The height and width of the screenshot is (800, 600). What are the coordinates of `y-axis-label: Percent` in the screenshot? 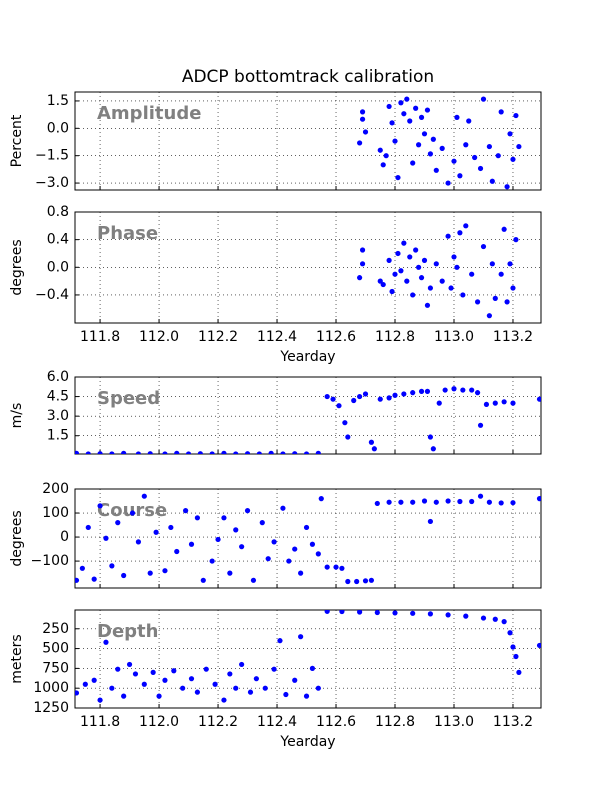 It's located at (17, 140).